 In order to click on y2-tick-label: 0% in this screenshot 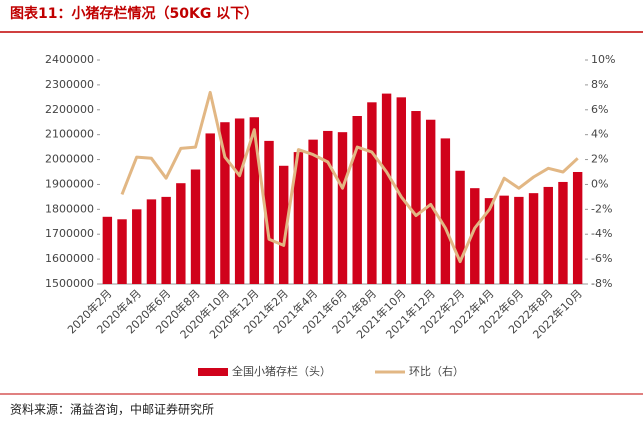, I will do `click(599, 183)`.